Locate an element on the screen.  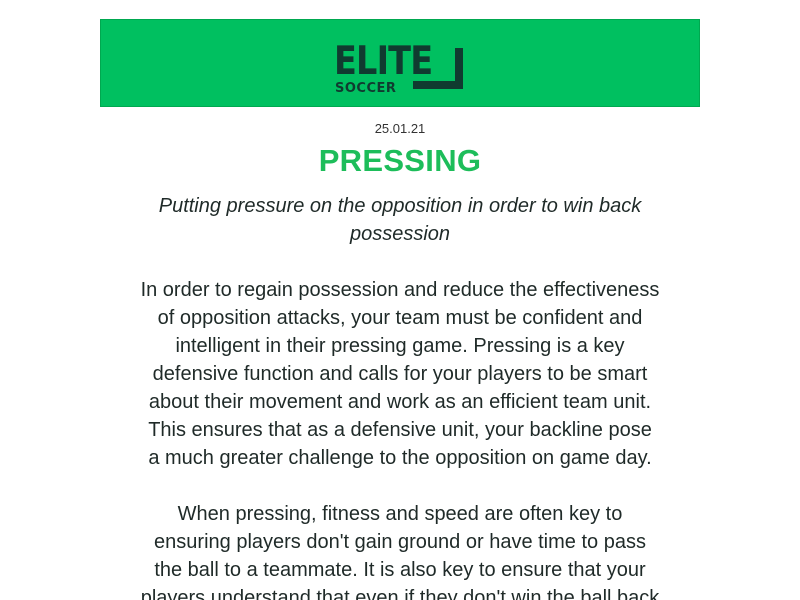
header-banner: ELITE SOCCER is located at coordinates (400, 63).